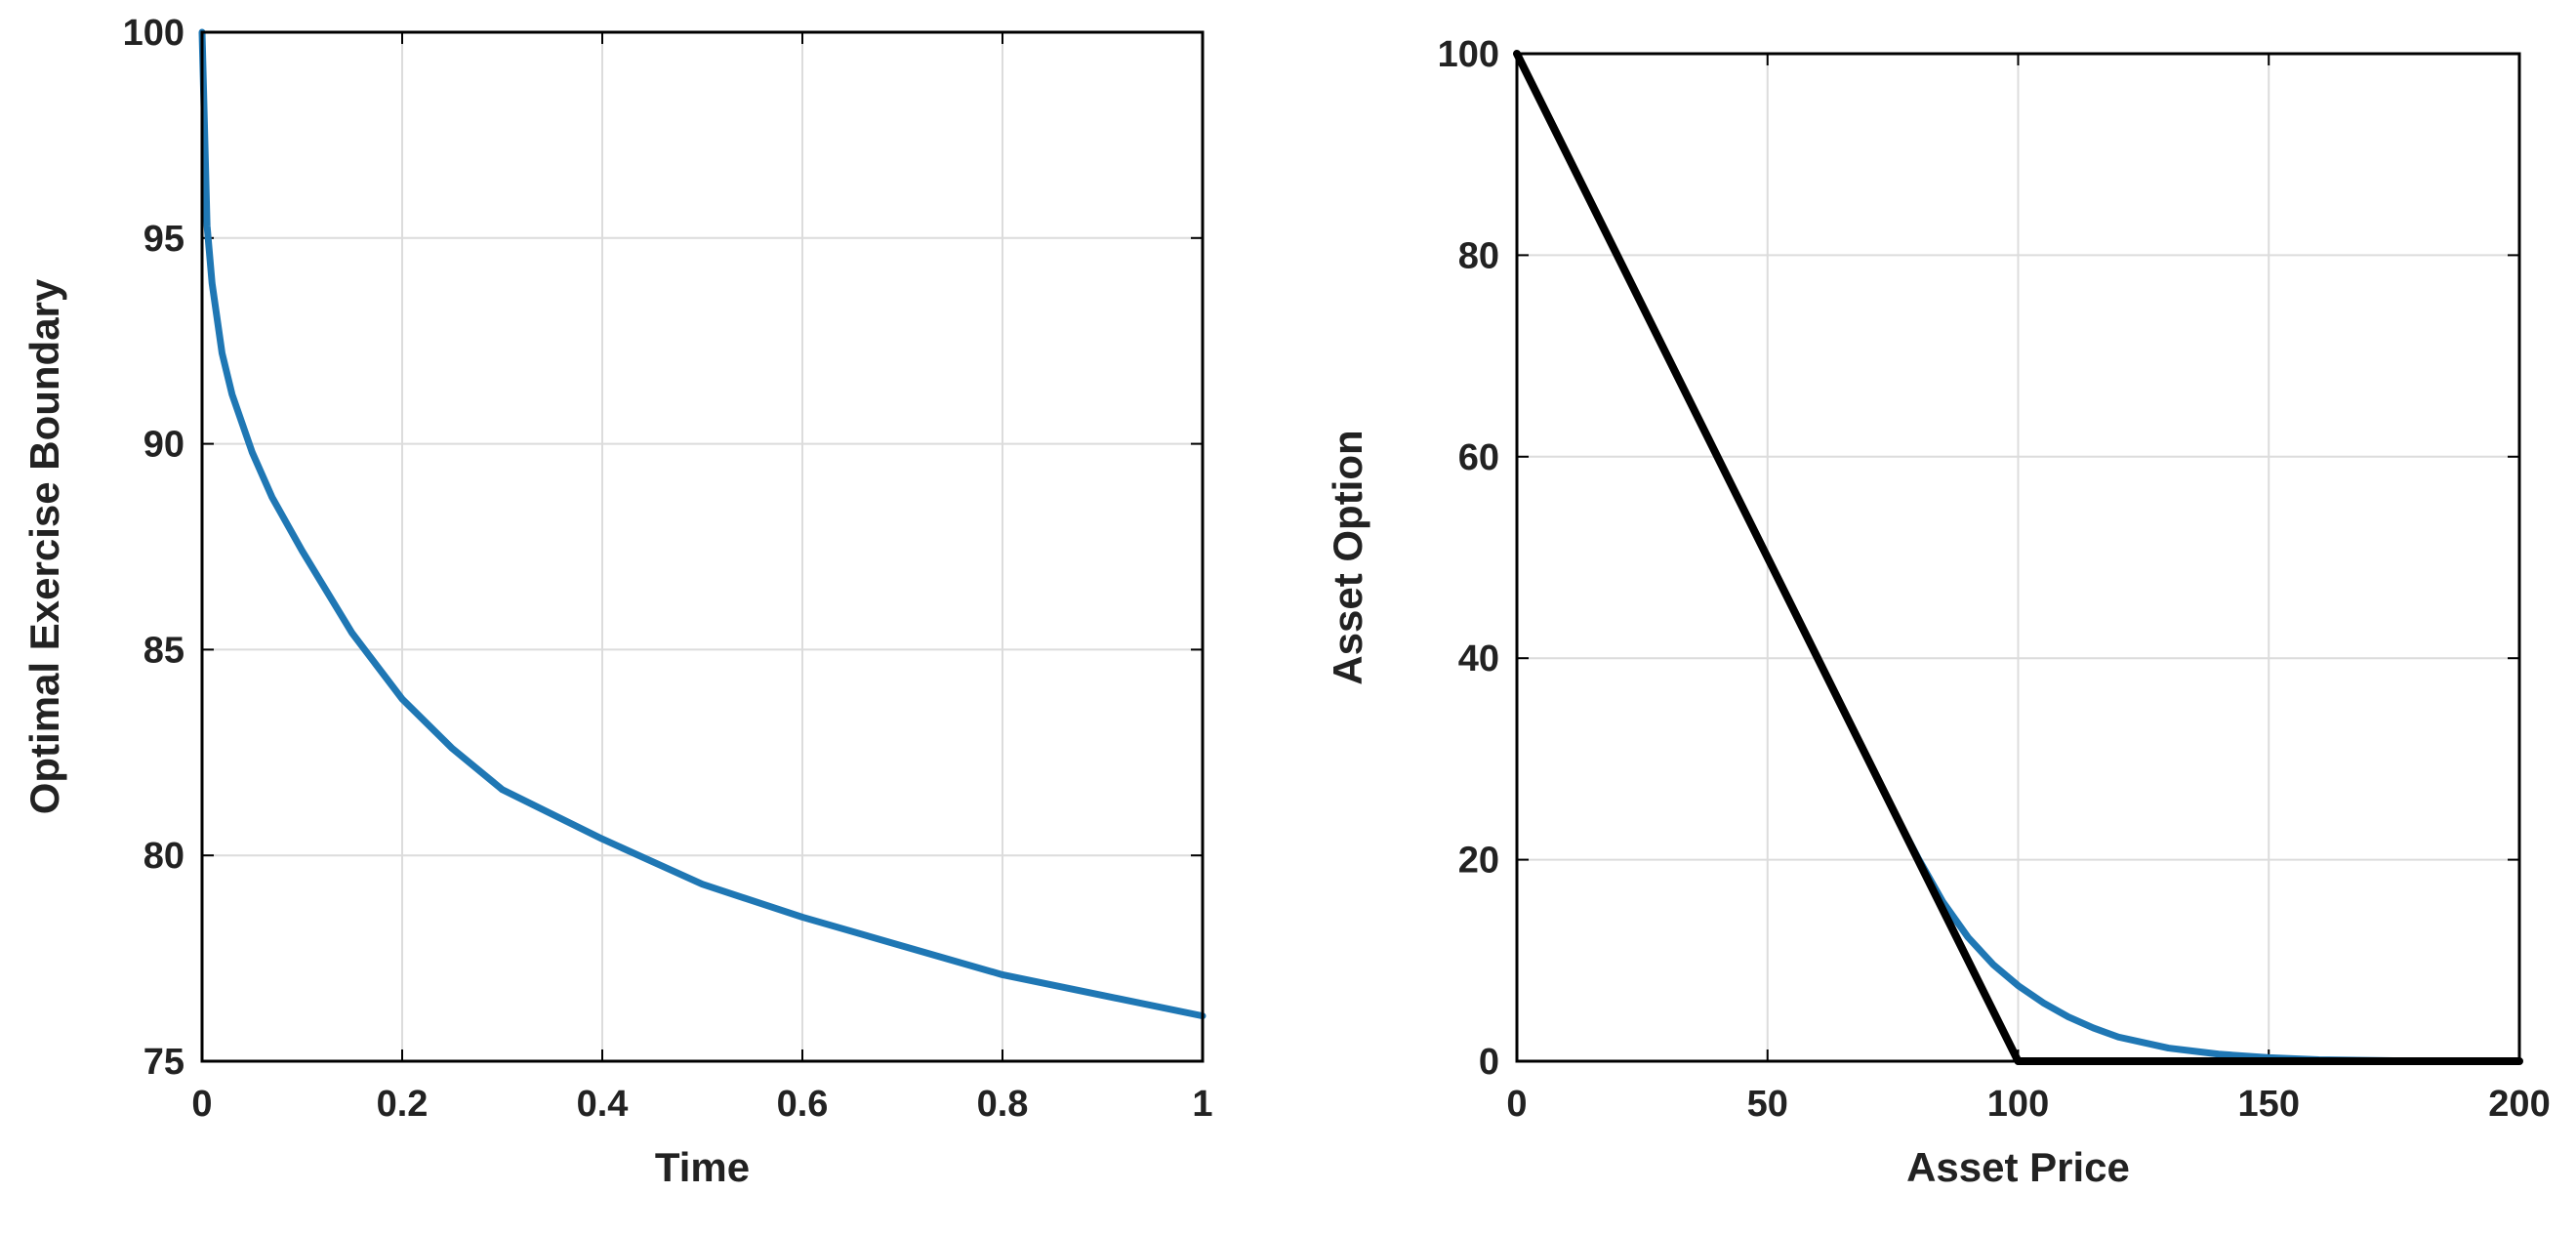 The image size is (2576, 1234). Describe the element at coordinates (1202, 1104) in the screenshot. I see `x-tick-label: 1` at that location.